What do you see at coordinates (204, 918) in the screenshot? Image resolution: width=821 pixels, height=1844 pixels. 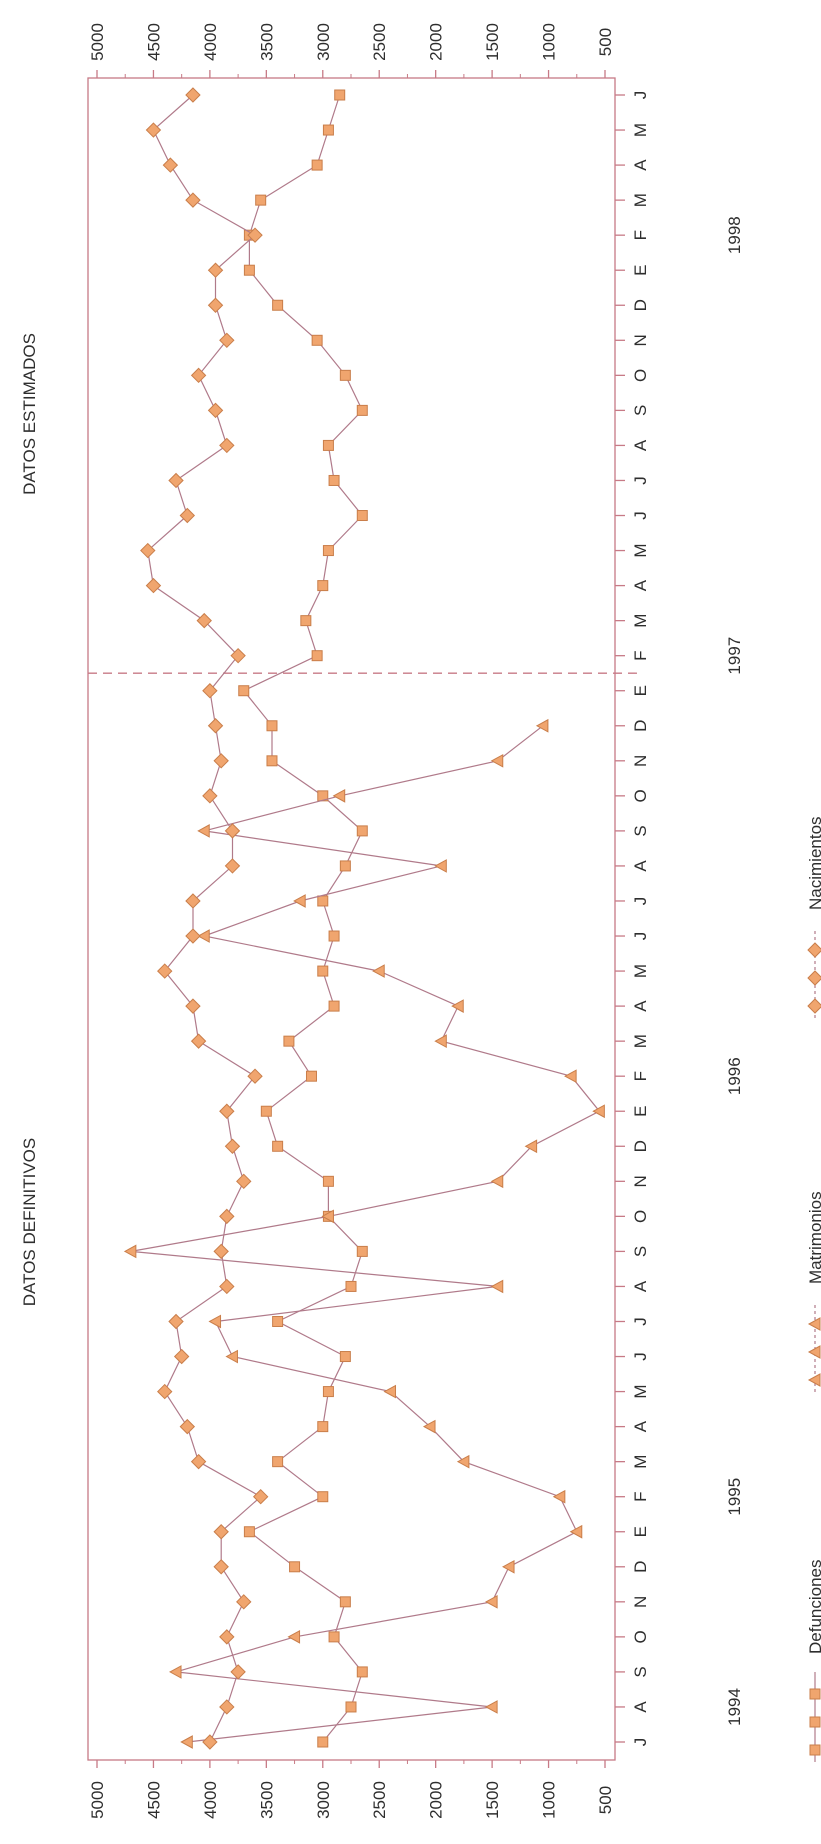 I see `series-line-nacimientos` at bounding box center [204, 918].